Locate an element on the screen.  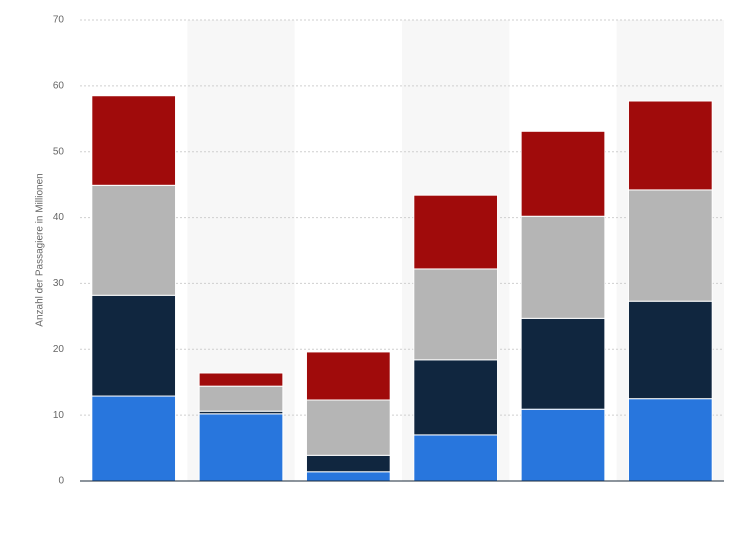
y-tick-label: 50 is located at coordinates (59, 151).